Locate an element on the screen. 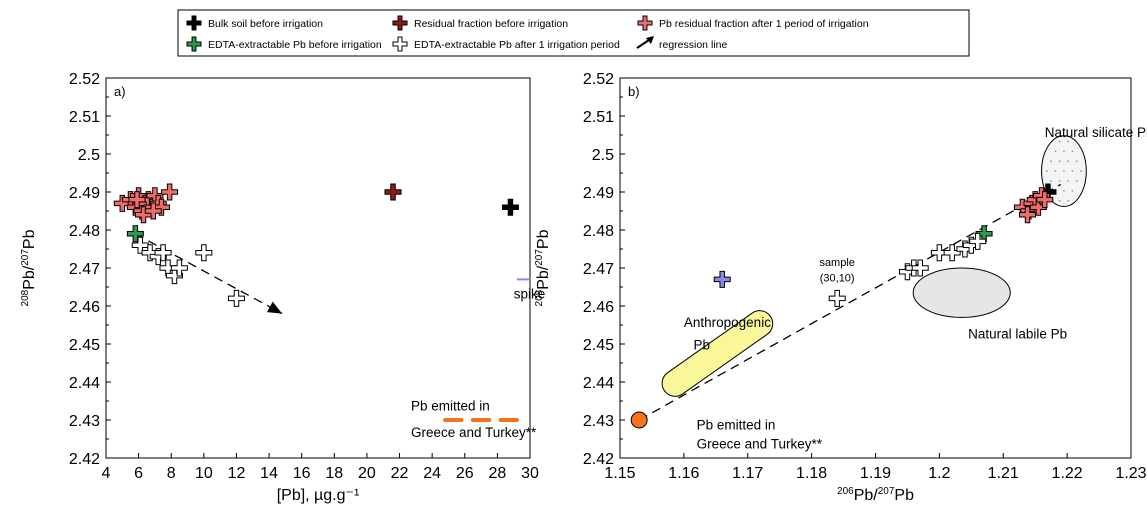  annotation: Pb is located at coordinates (701, 345).